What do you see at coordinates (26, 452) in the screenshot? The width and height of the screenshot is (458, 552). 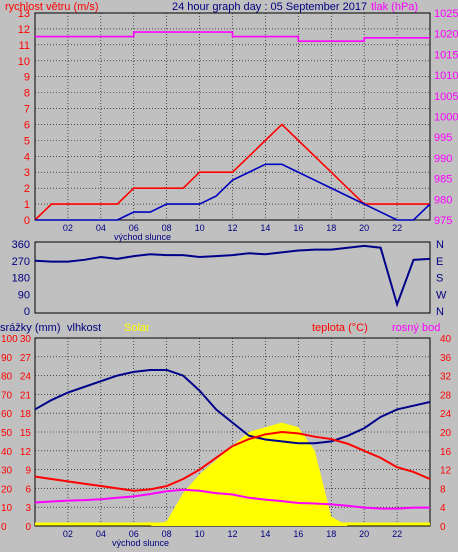 I see `rain-tick-label: 12` at bounding box center [26, 452].